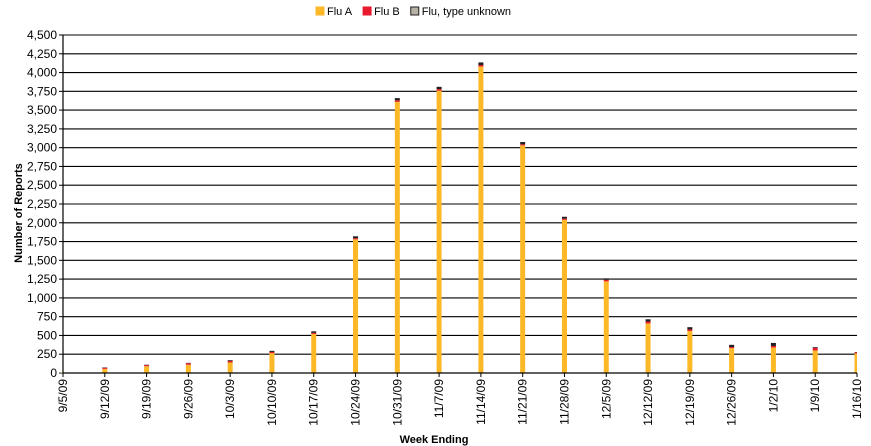 The image size is (871, 446). I want to click on x-tick-label: 11/14/09, so click(481, 402).